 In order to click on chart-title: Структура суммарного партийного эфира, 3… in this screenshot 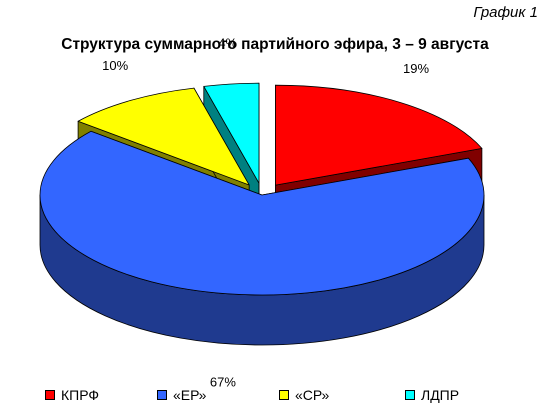, I will do `click(275, 44)`.